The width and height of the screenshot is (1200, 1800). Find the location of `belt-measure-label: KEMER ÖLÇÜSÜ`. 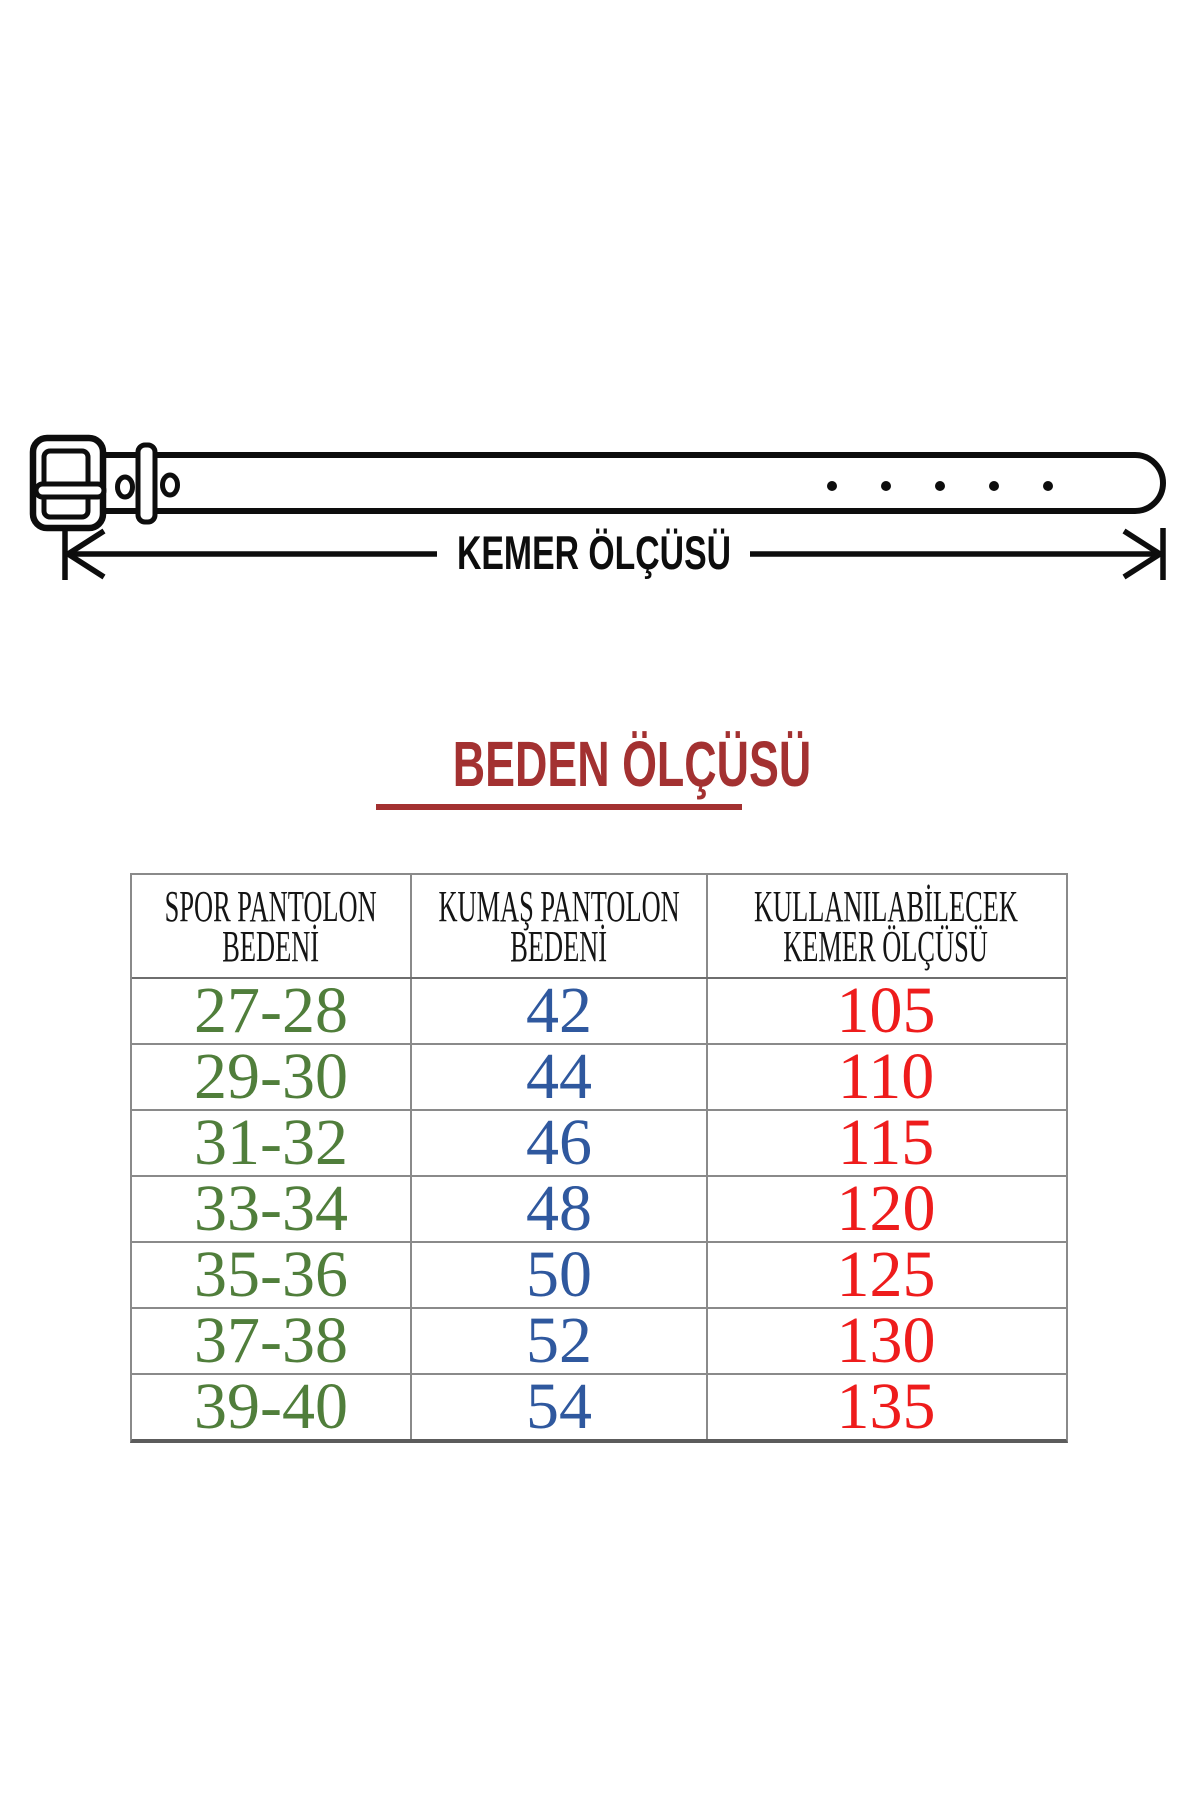

belt-measure-label: KEMER ÖLÇÜSÜ is located at coordinates (594, 552).